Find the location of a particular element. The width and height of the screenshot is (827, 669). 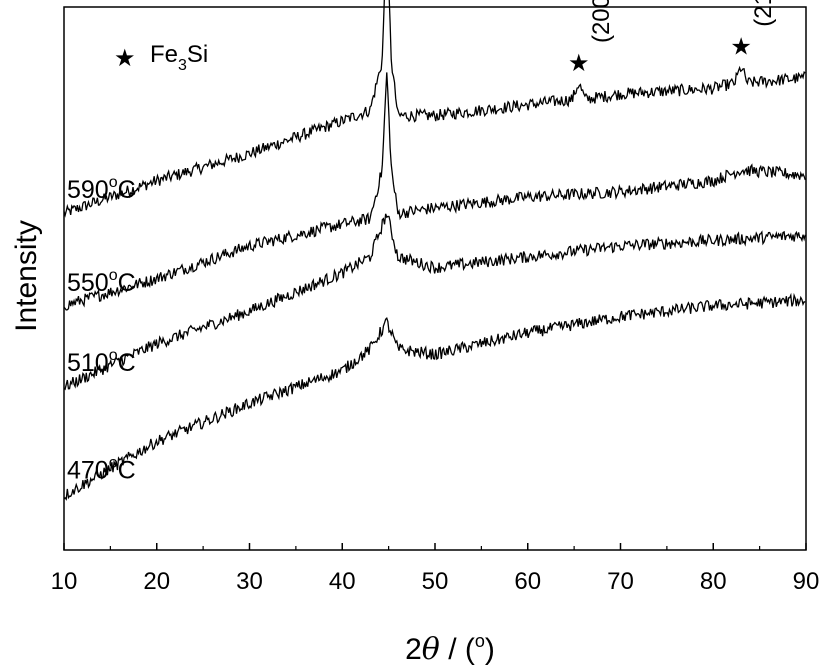

x-tick-label: 30 is located at coordinates (249, 581).